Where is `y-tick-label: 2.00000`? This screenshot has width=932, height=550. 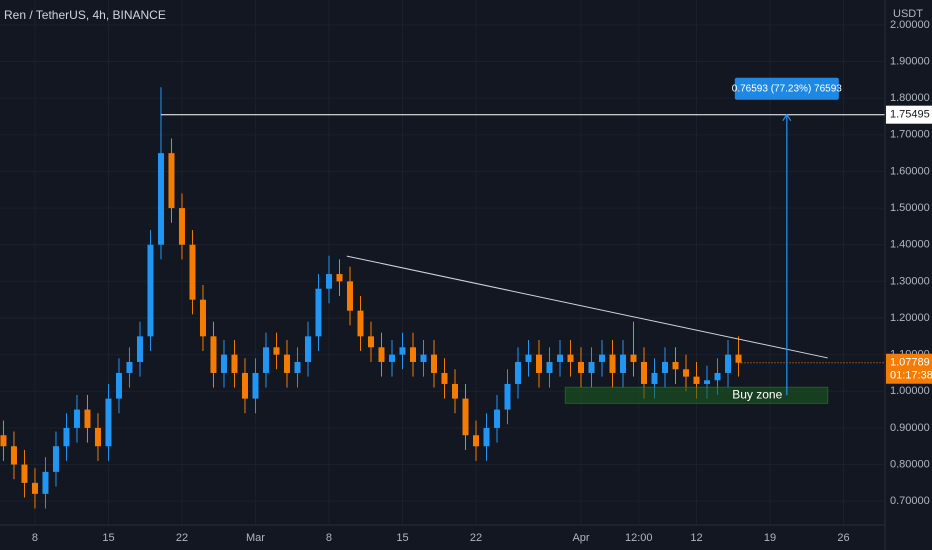 y-tick-label: 2.00000 is located at coordinates (910, 25).